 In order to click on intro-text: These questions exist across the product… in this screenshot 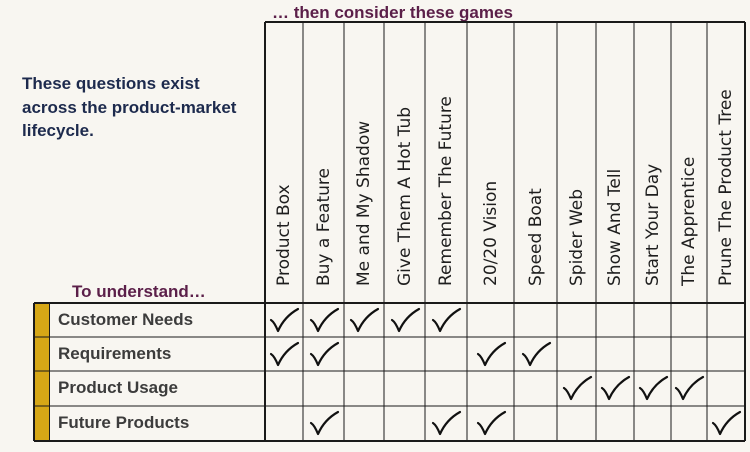, I will do `click(129, 107)`.